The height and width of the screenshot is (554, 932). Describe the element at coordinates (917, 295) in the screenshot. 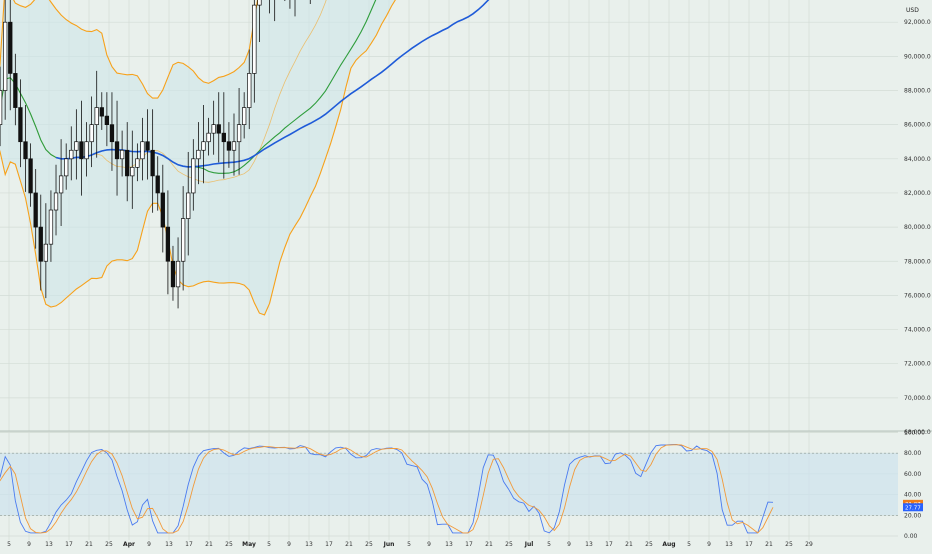

I see `price-tick-label: 76,000.0` at that location.